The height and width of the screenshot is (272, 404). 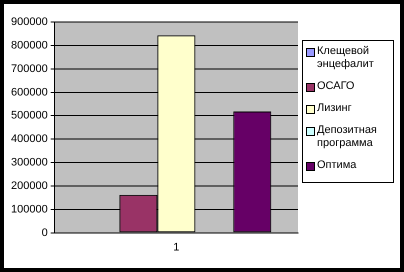 What do you see at coordinates (29, 45) in the screenshot?
I see `y-tick-label: 800000` at bounding box center [29, 45].